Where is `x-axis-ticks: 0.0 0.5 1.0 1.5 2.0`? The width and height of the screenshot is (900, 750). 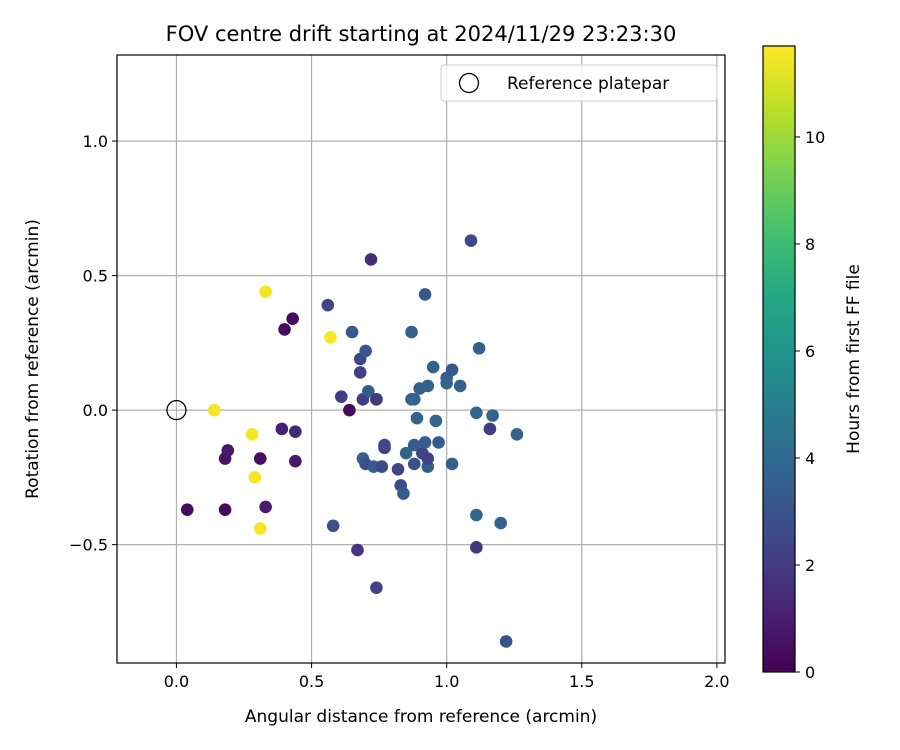 x-axis-ticks: 0.0 0.5 1.0 1.5 2.0 is located at coordinates (447, 677).